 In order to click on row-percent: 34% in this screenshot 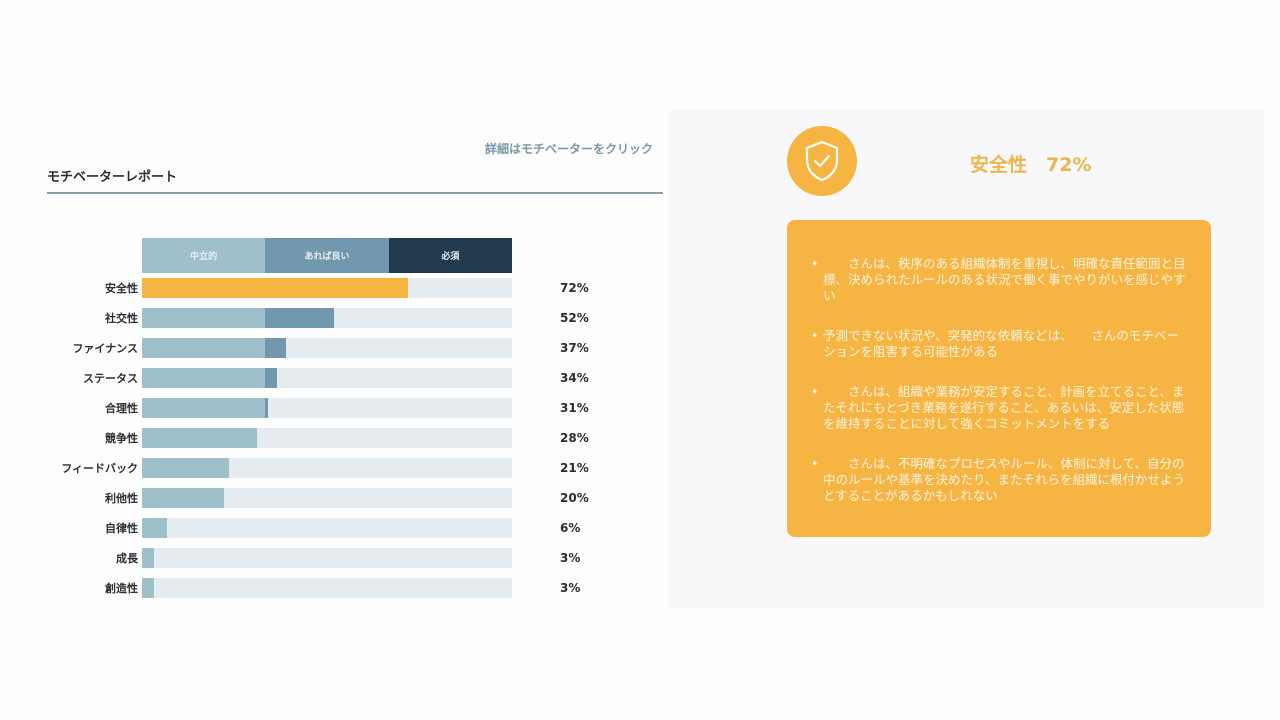, I will do `click(574, 378)`.